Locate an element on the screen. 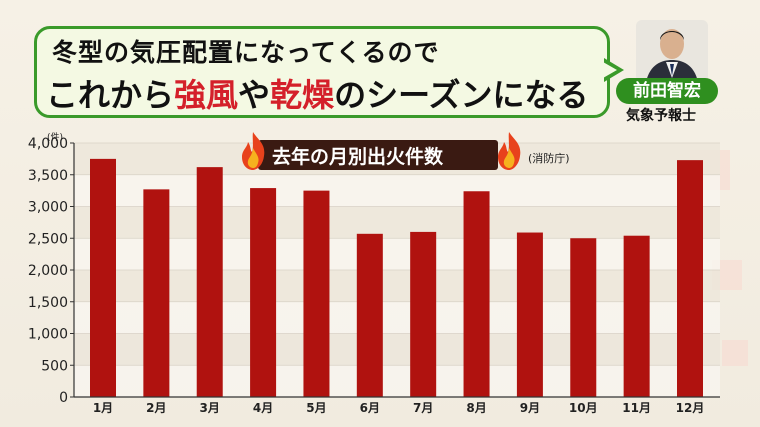 The height and width of the screenshot is (427, 760). caption-text: のシーズンになる is located at coordinates (461, 95).